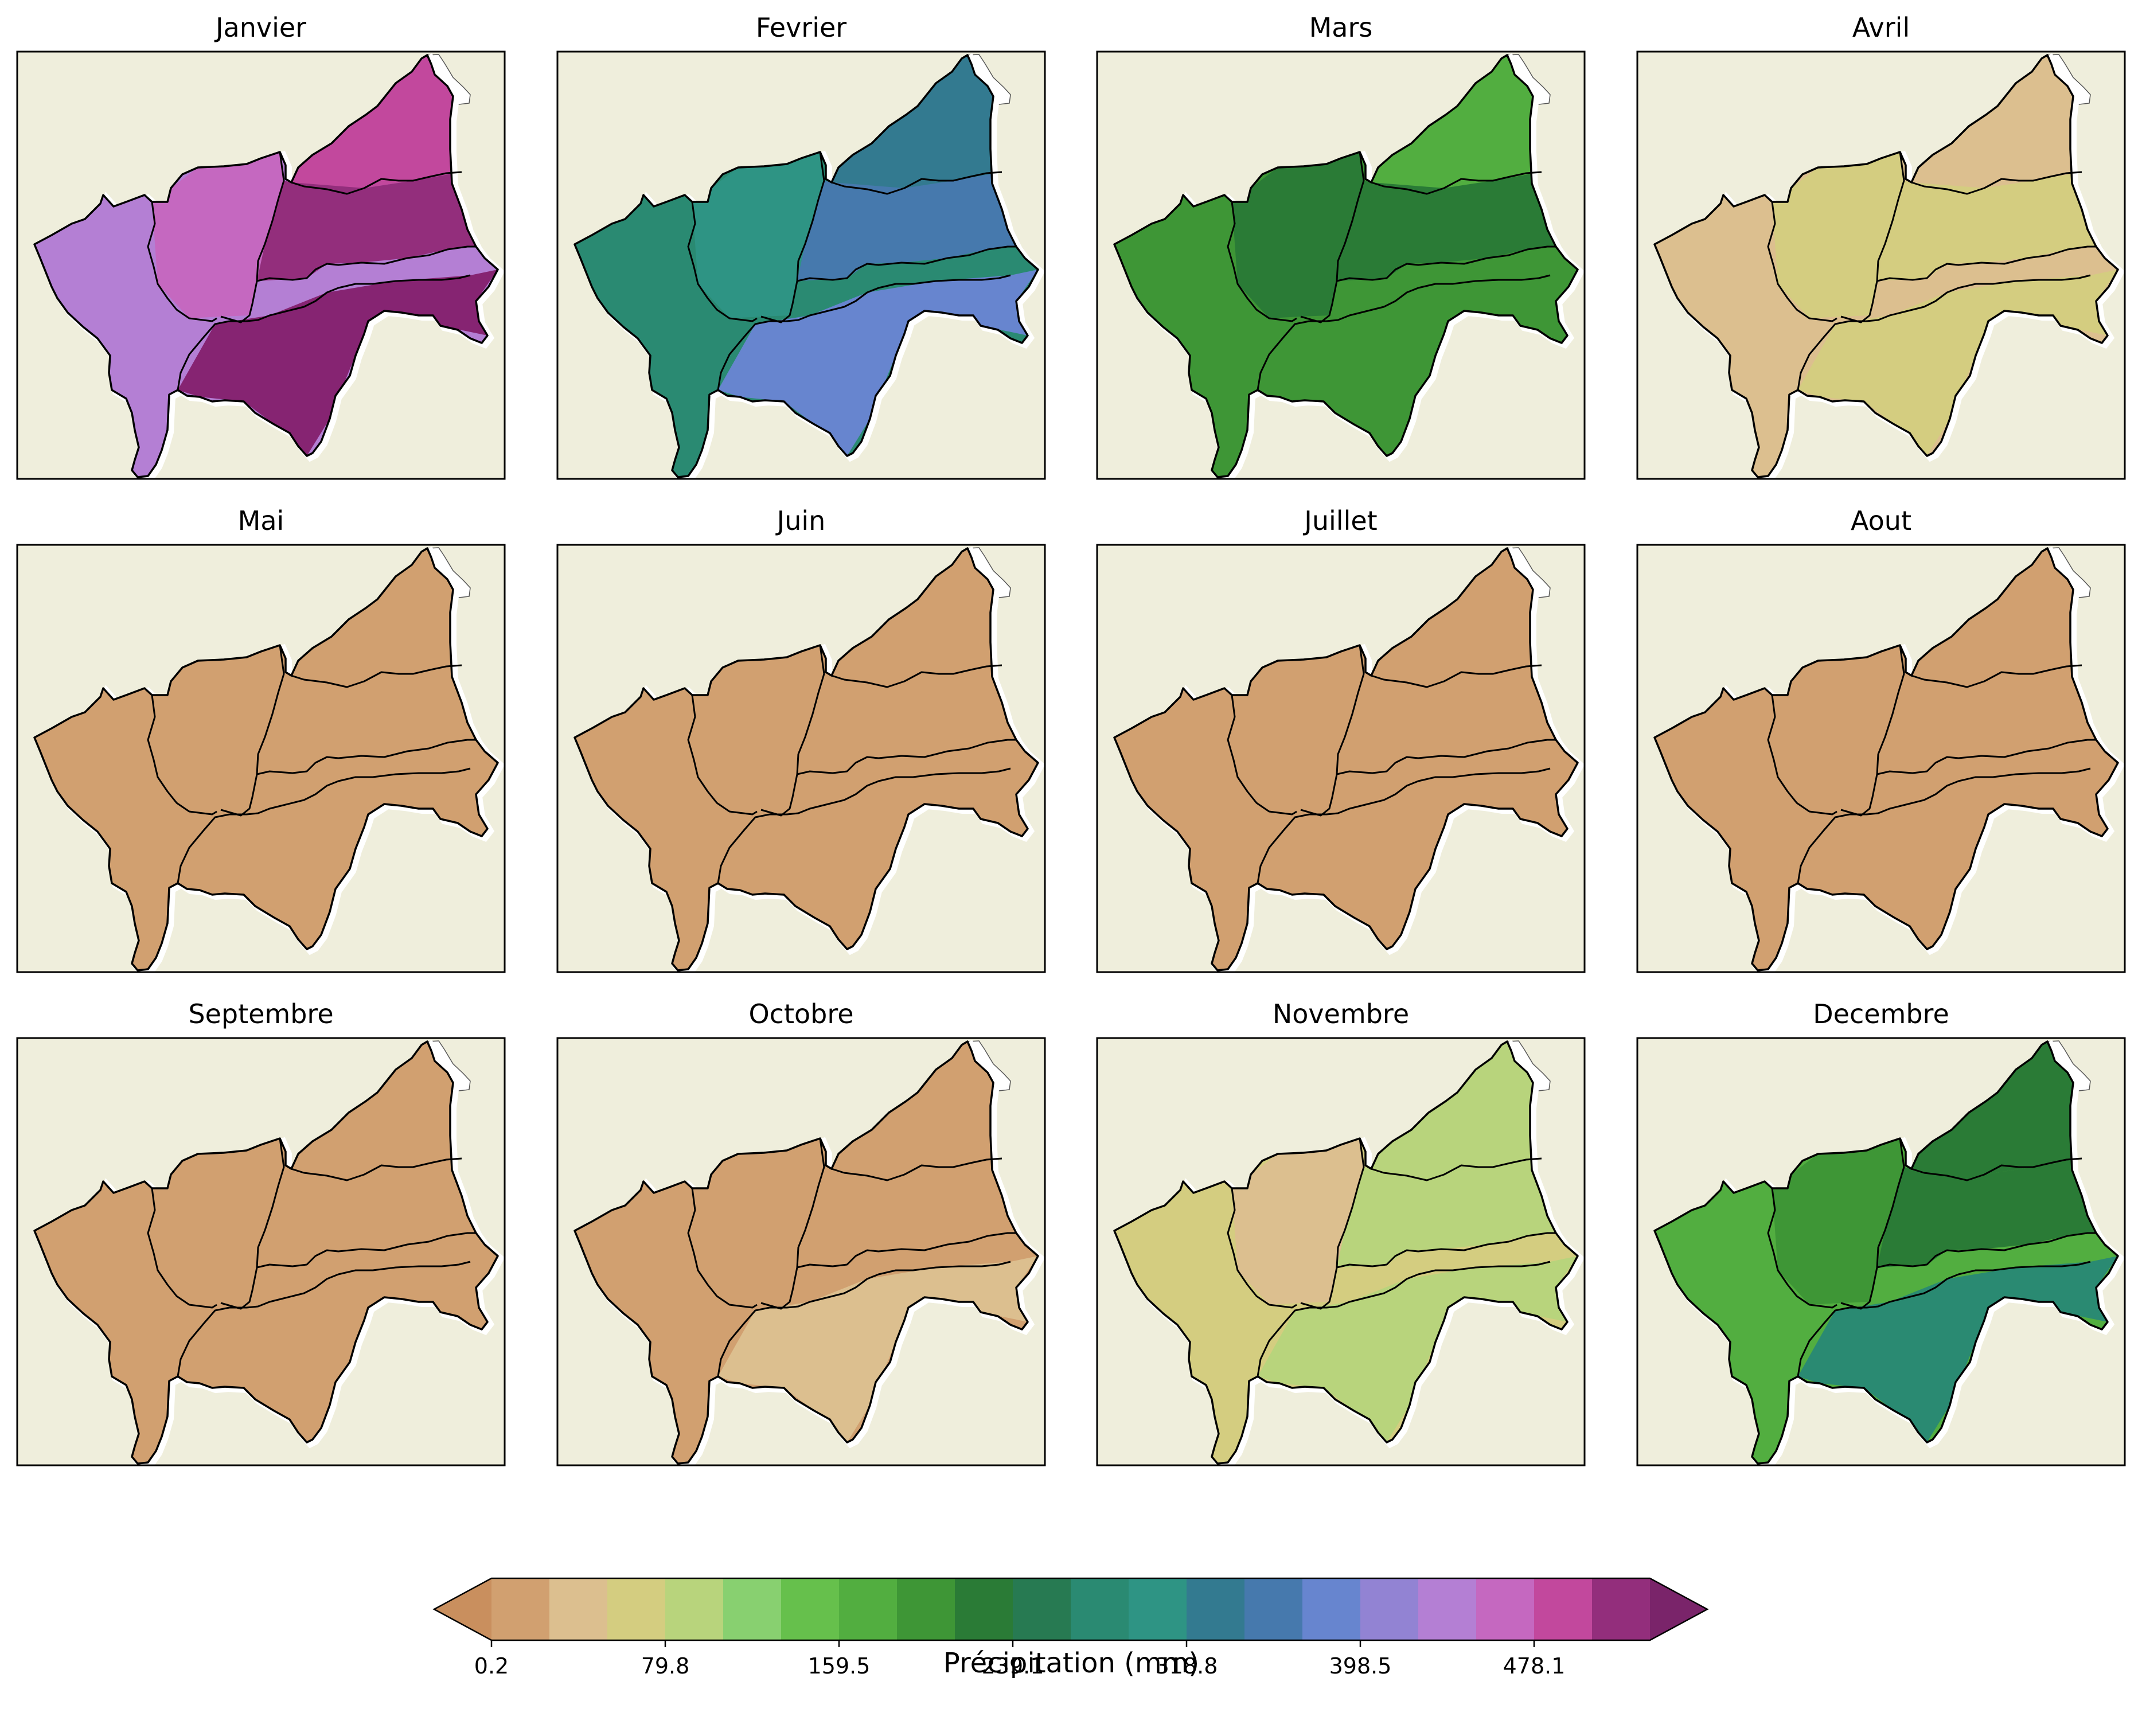  I want to click on map-title-mars: Mars, so click(1341, 27).